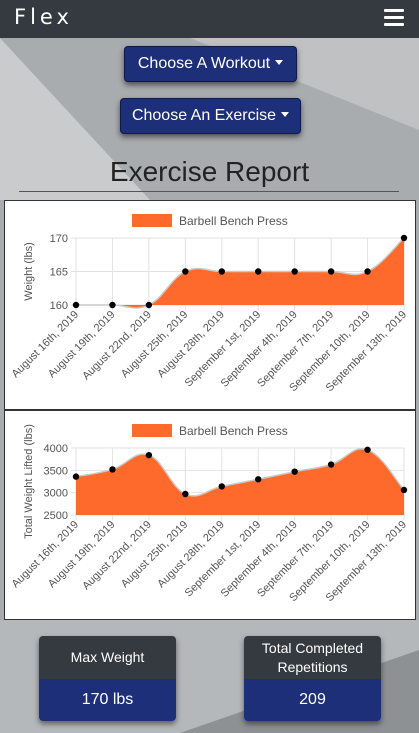  Describe the element at coordinates (204, 63) in the screenshot. I see `workout-dropdown-label: Choose A Workout` at that location.